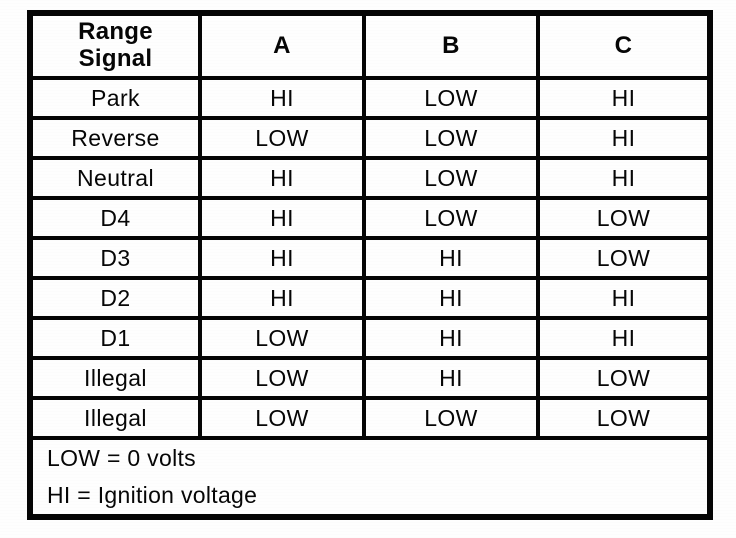 This screenshot has width=736, height=538. I want to click on col-header-range-line2: Signal, so click(115, 58).